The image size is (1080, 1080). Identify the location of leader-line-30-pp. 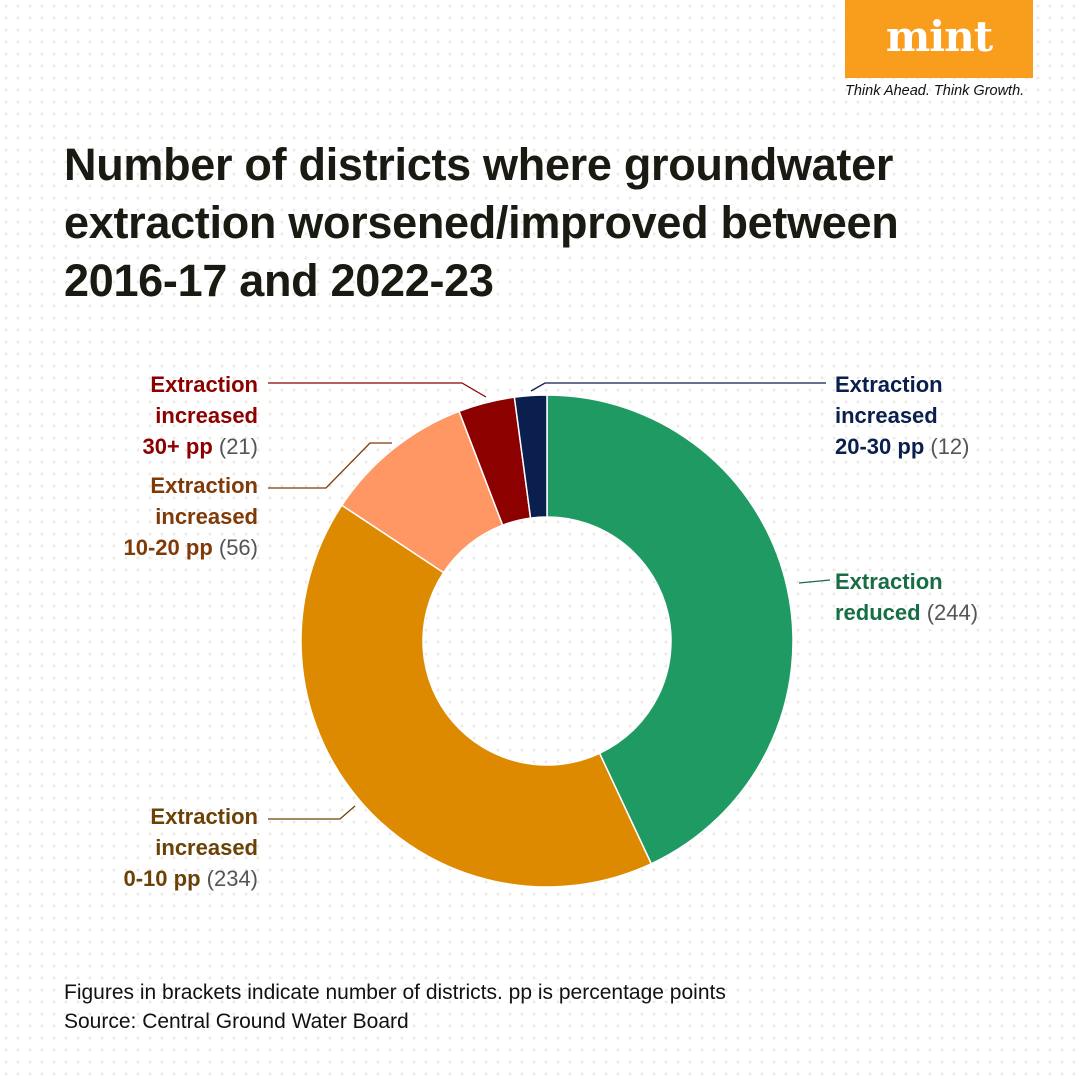
(377, 390).